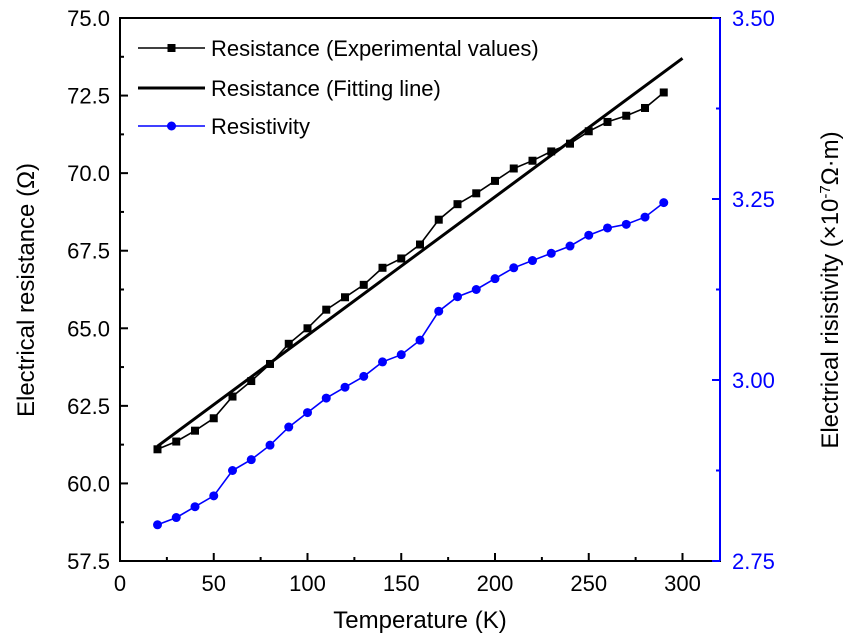 Image resolution: width=846 pixels, height=636 pixels. I want to click on y-left-tick-label: 72.5, so click(88, 96).